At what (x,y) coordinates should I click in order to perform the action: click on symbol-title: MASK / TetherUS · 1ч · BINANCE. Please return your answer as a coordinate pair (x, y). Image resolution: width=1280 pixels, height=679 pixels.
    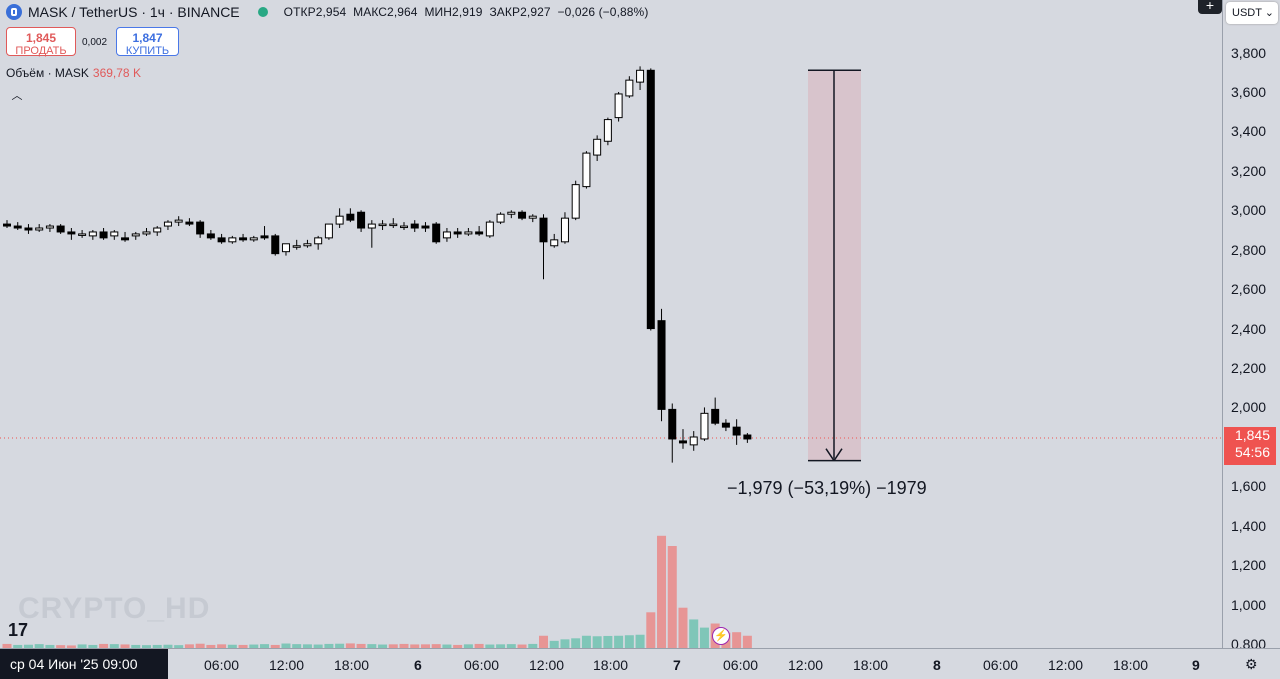
    Looking at the image, I should click on (134, 12).